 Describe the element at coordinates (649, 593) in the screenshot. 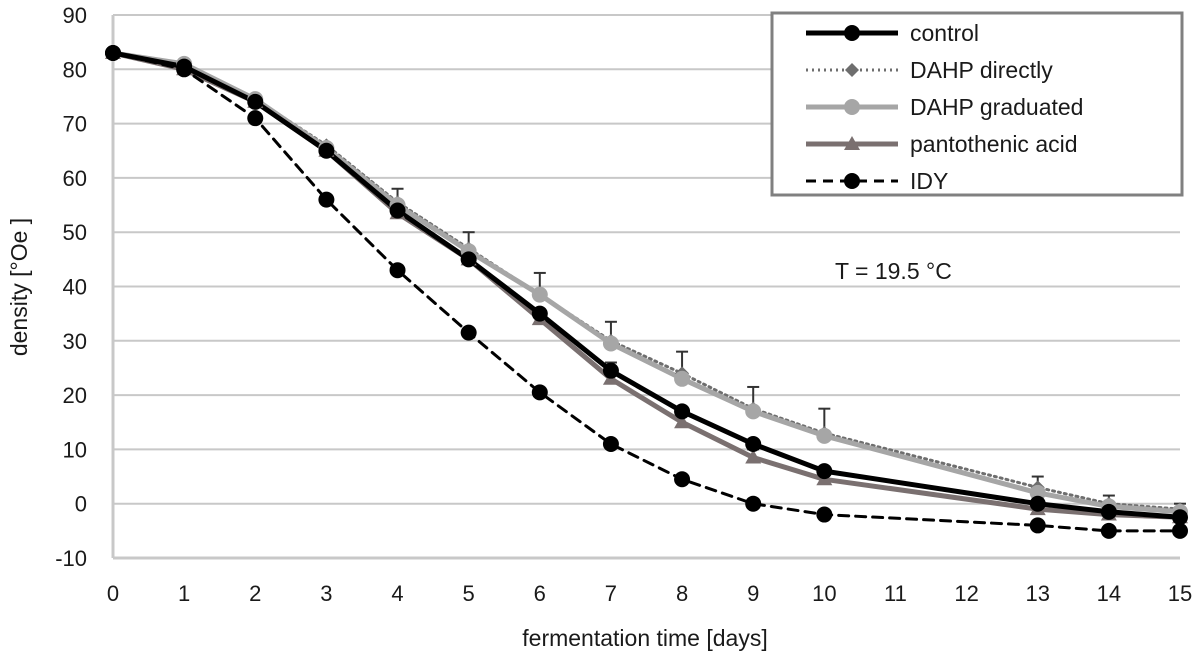

I see `x-tick-labels: 0 1 2 3 4 5 6 7 8 9 10 11 12 13 14 15` at that location.